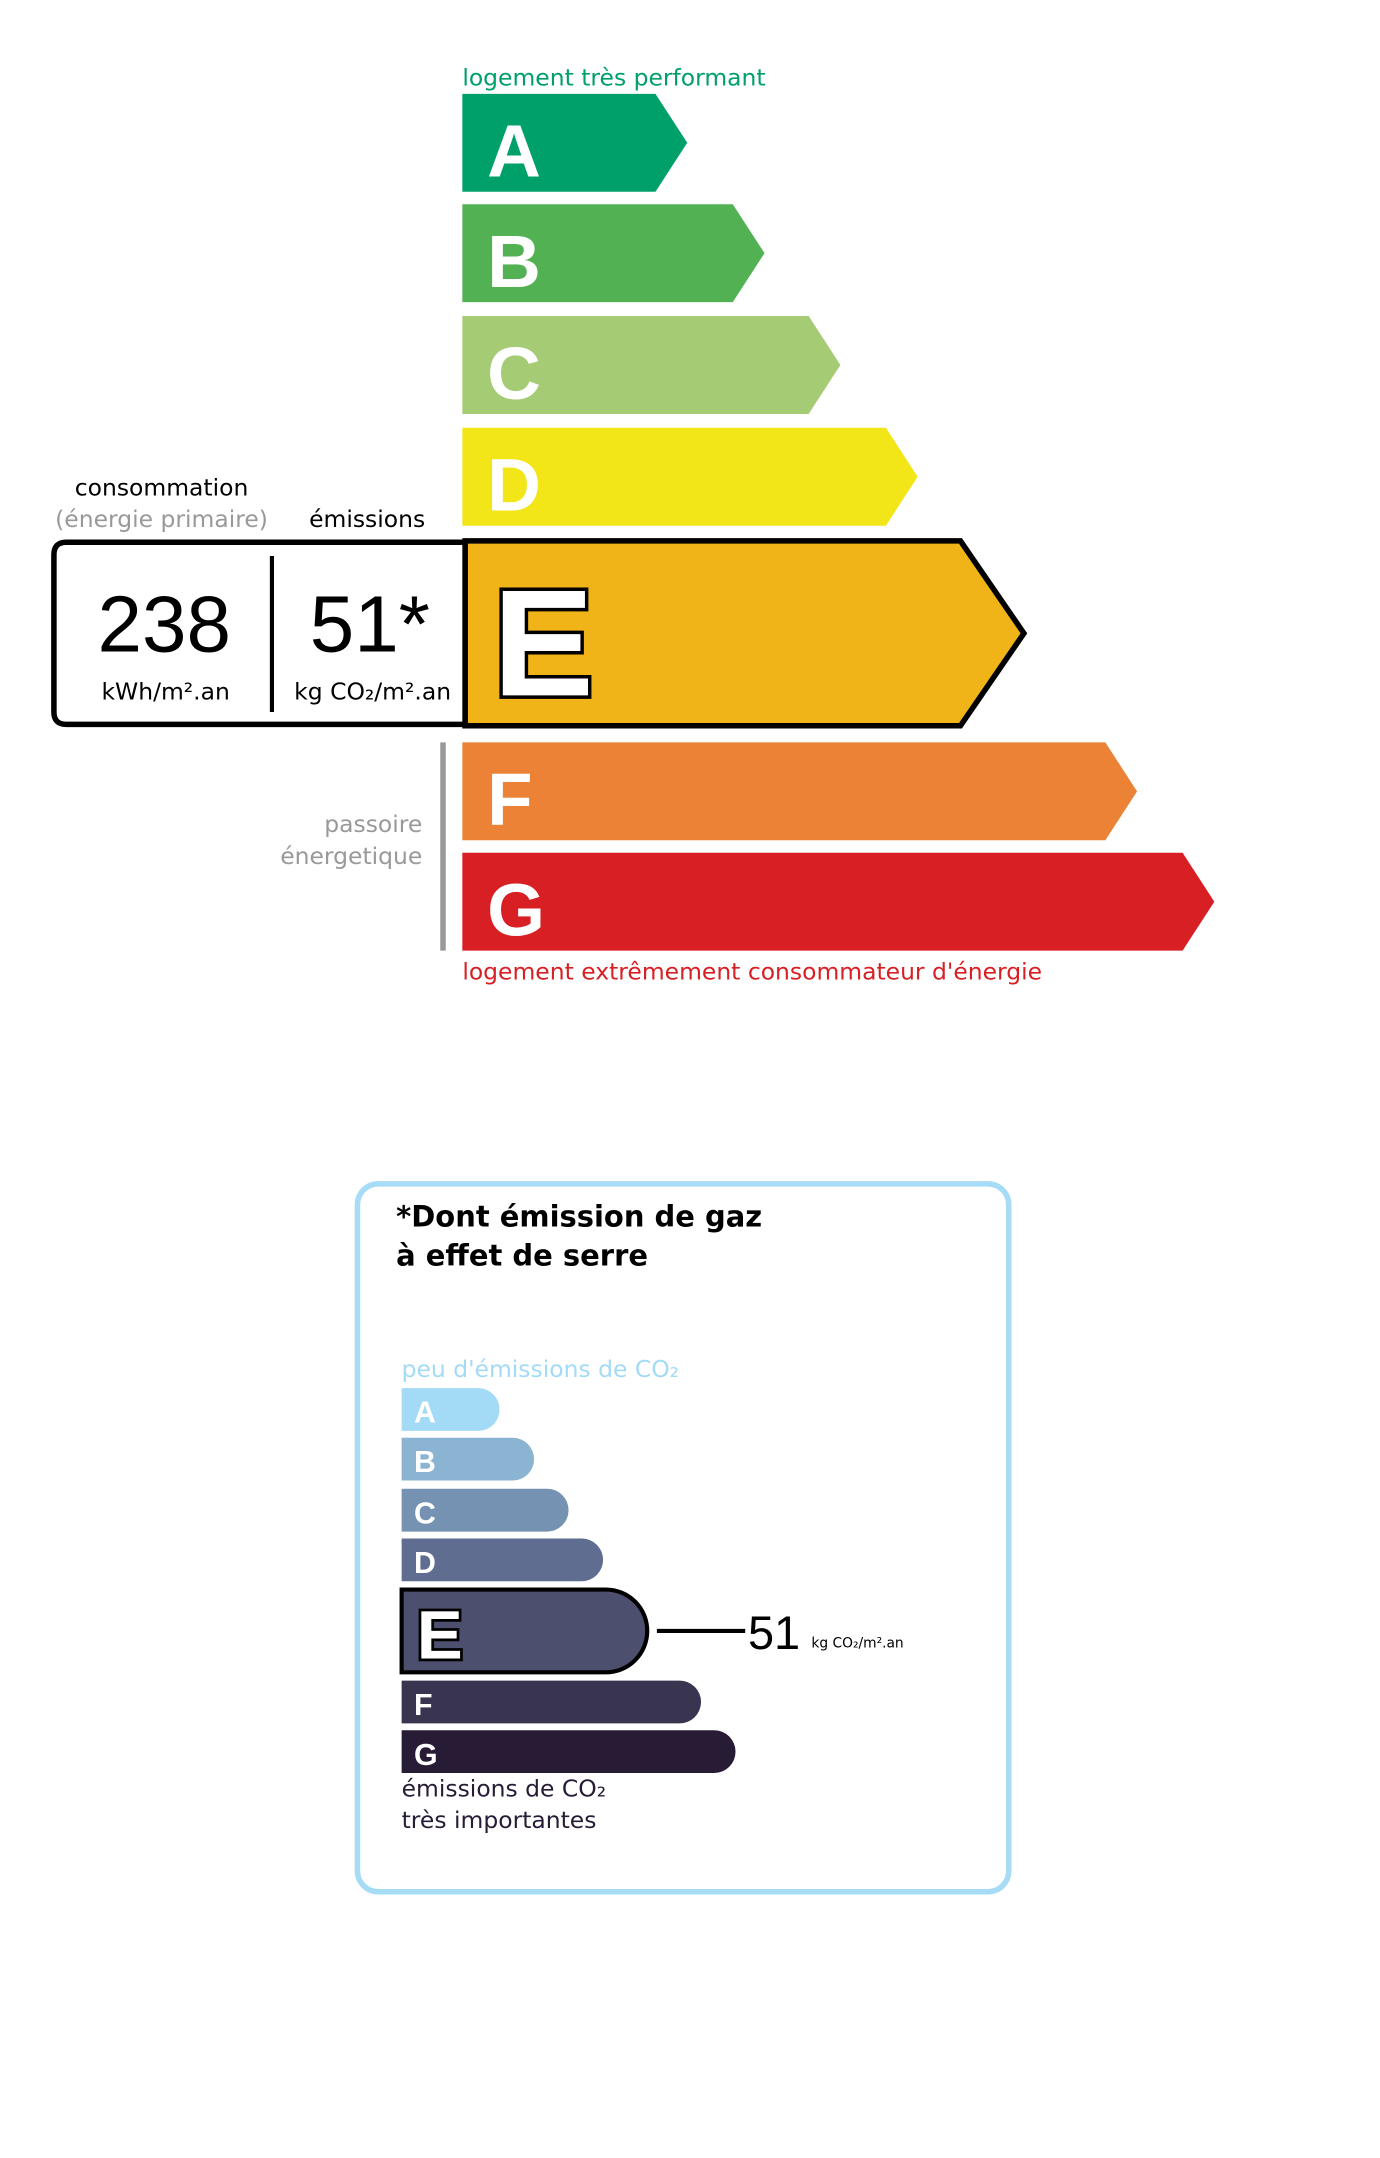 The image size is (1380, 2158). What do you see at coordinates (423, 1705) in the screenshot?
I see `ges-letter: F` at bounding box center [423, 1705].